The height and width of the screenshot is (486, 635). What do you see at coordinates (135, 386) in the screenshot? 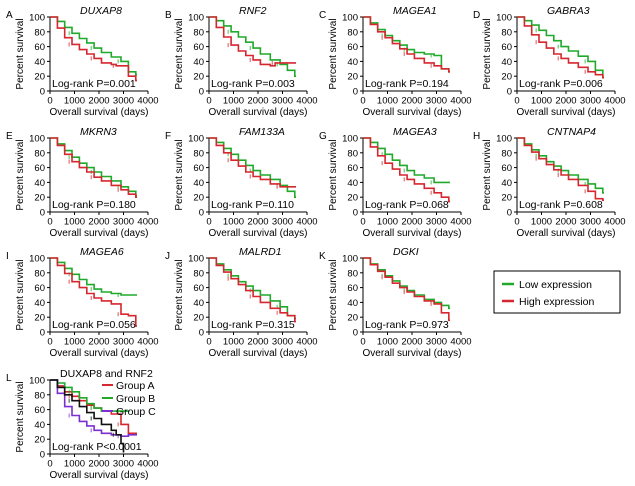
I see `legend-label: Group A` at bounding box center [135, 386].